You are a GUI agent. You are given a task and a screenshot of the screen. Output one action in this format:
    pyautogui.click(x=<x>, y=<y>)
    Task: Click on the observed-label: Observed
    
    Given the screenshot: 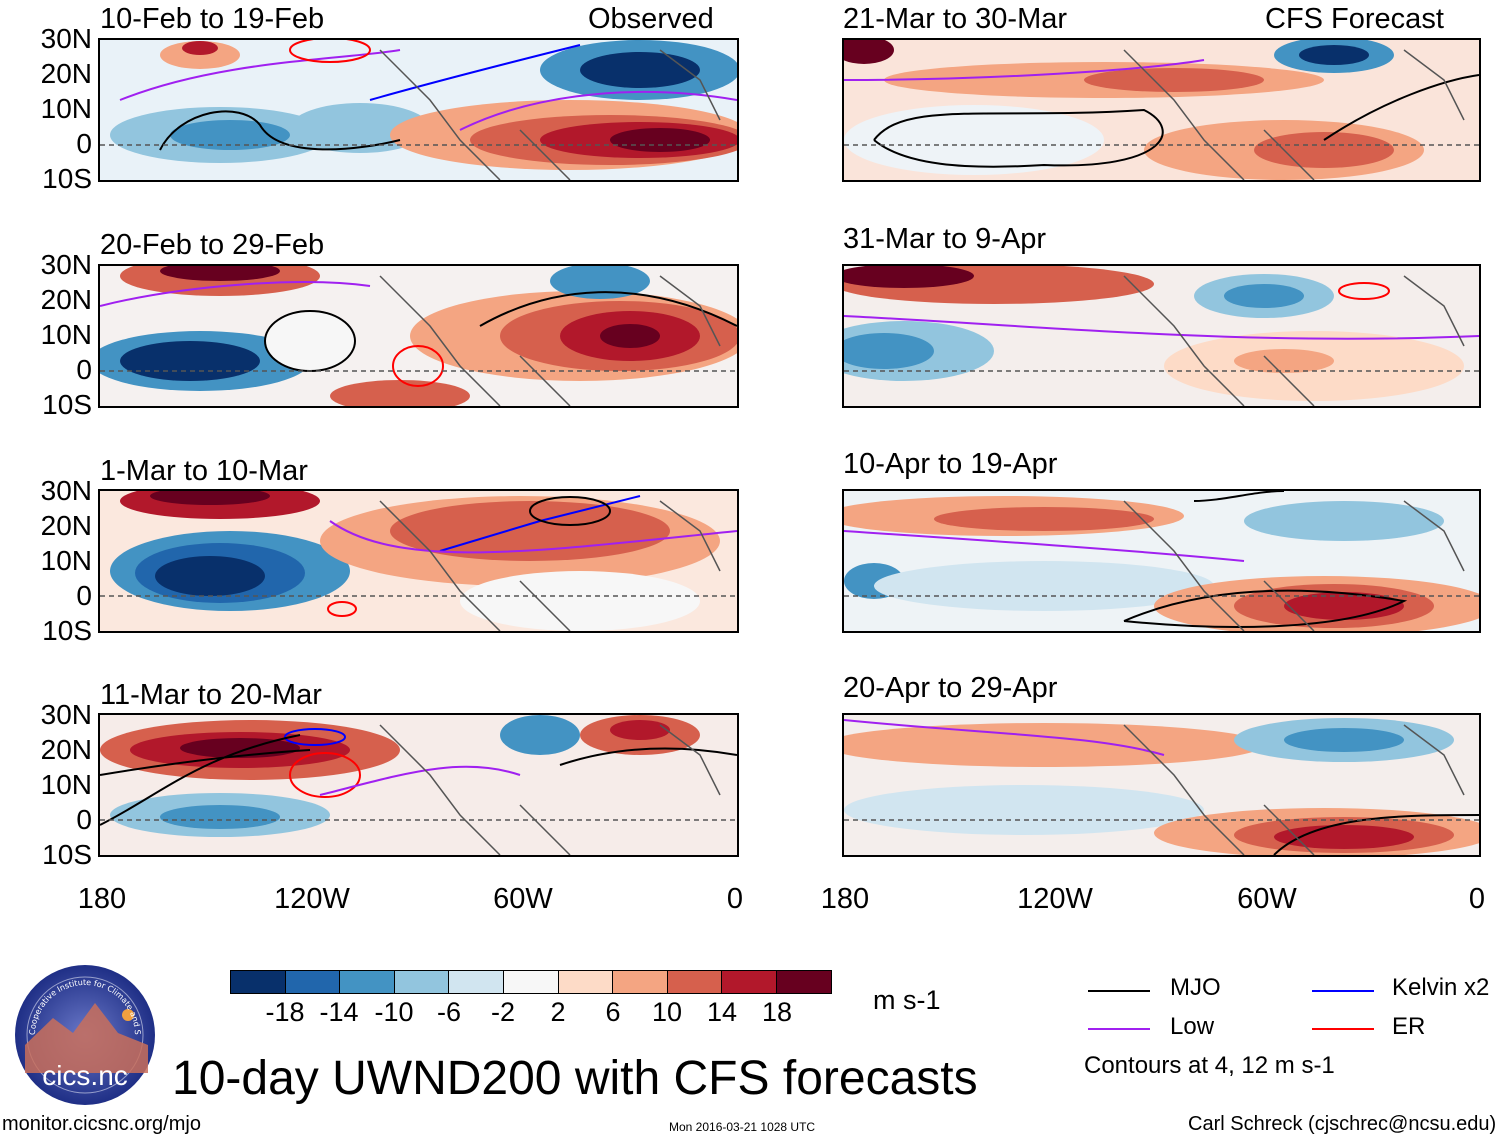 What is the action you would take?
    pyautogui.click(x=651, y=19)
    